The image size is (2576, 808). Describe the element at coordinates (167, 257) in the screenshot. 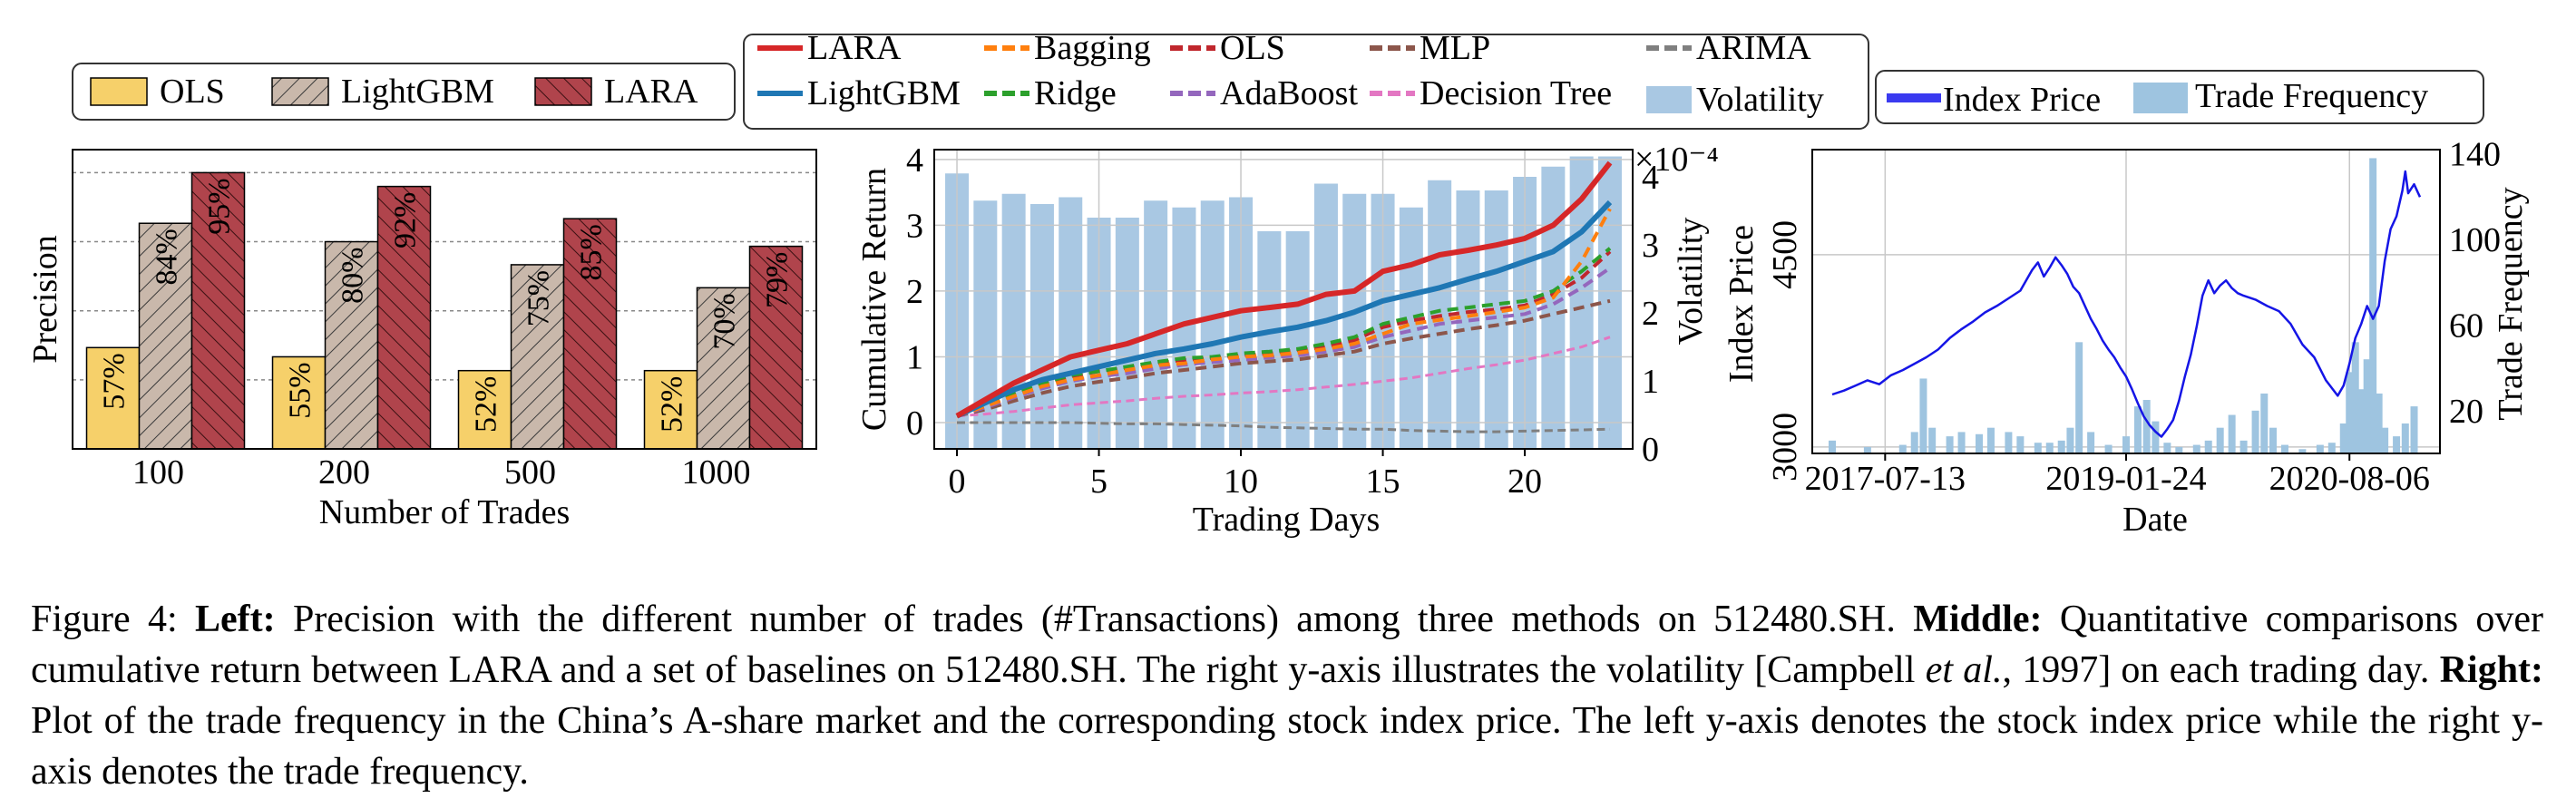

I see `bar-label-lightgbm-100: 84%` at that location.